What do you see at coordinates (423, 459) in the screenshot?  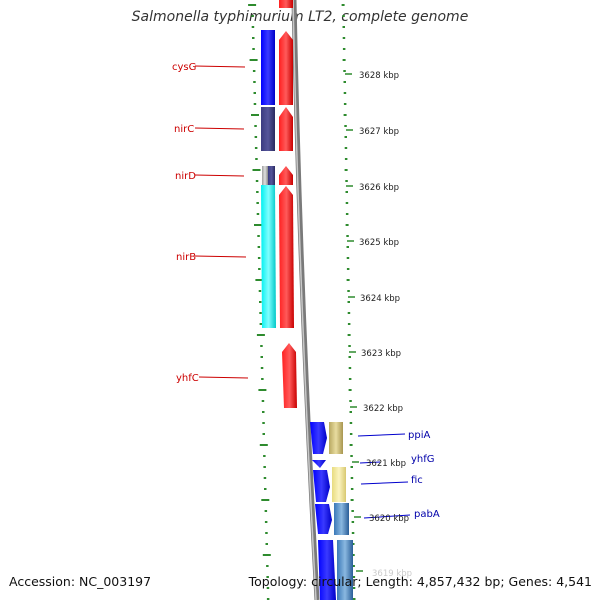 I see `label-yhfG: yhfG` at bounding box center [423, 459].